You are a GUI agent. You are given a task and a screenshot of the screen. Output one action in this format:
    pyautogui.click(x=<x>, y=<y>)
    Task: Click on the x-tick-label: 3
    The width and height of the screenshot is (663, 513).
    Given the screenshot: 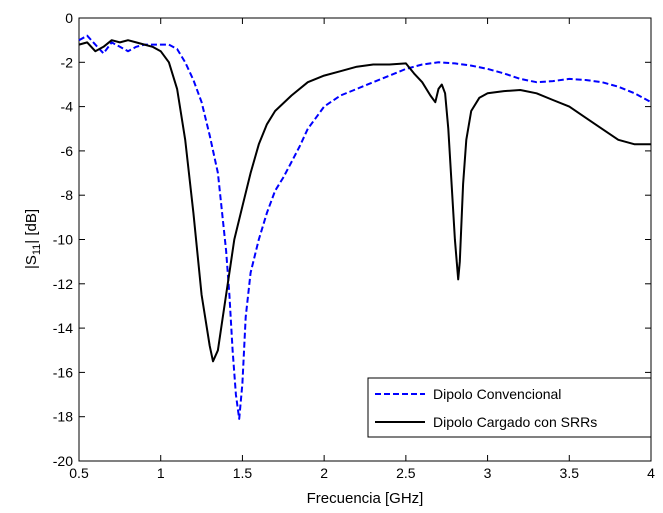 What is the action you would take?
    pyautogui.click(x=488, y=473)
    